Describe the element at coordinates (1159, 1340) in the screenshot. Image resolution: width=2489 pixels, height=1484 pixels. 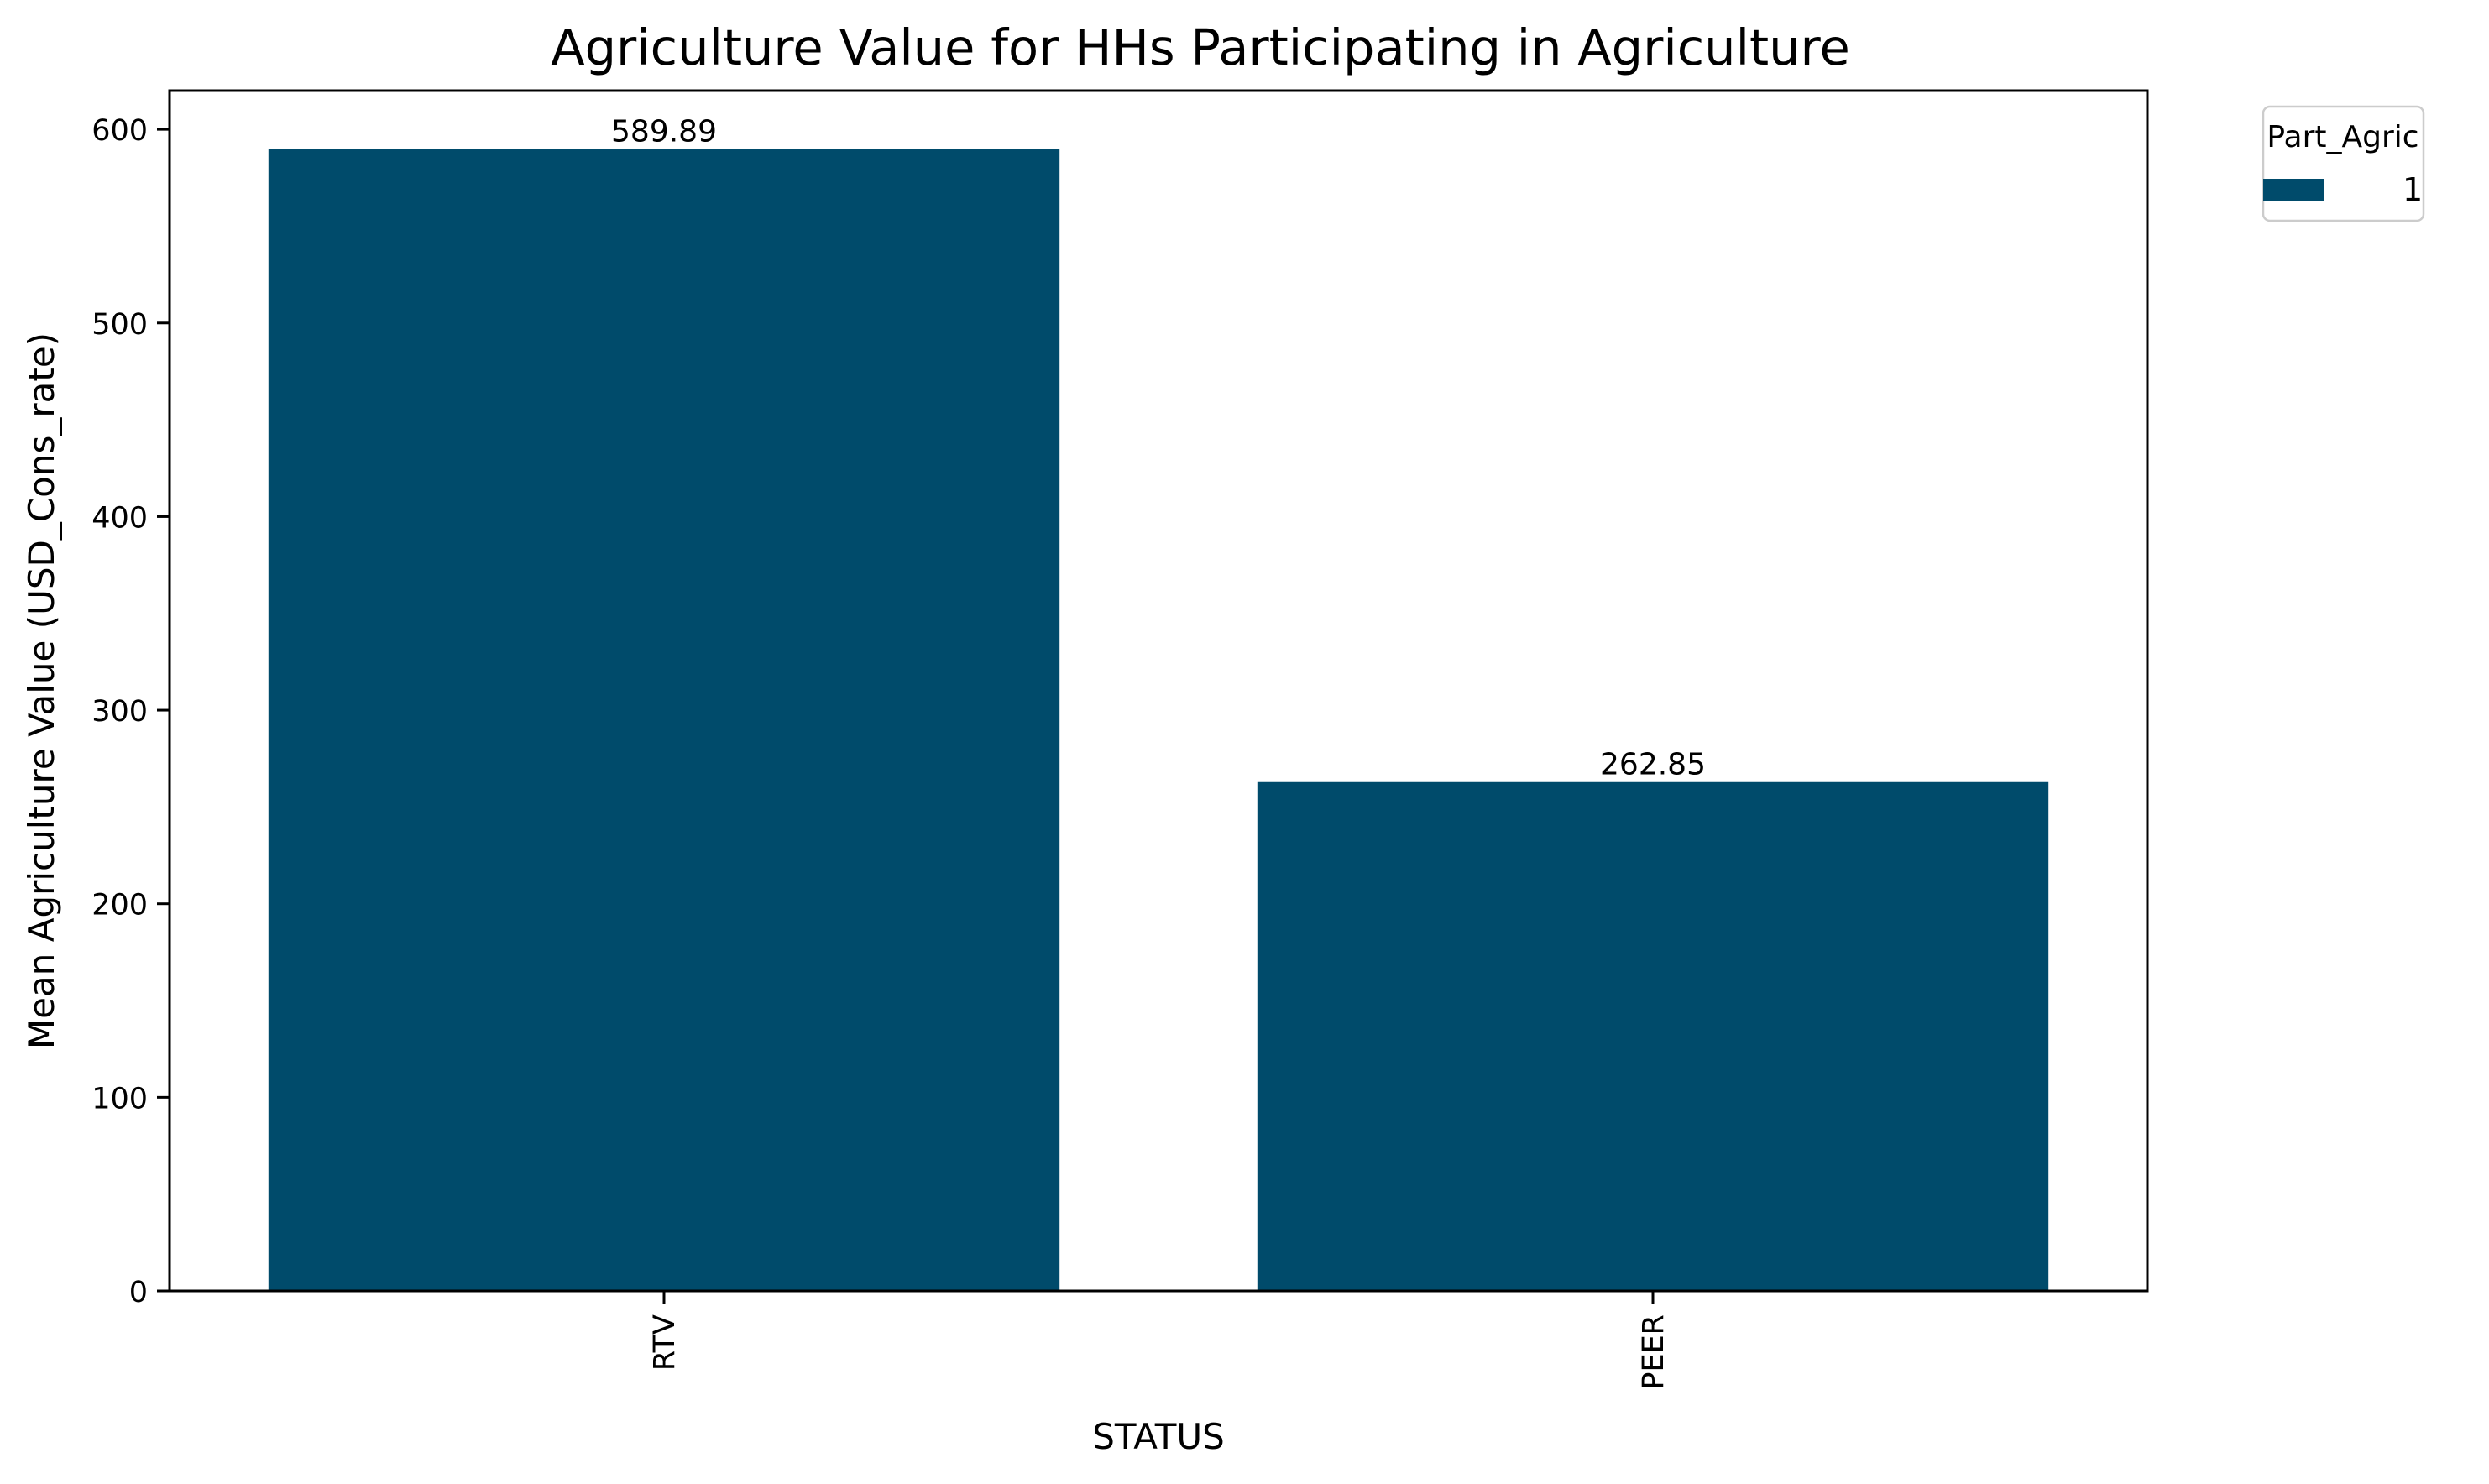
I see `x-axis-ticks: RTV PEER` at that location.